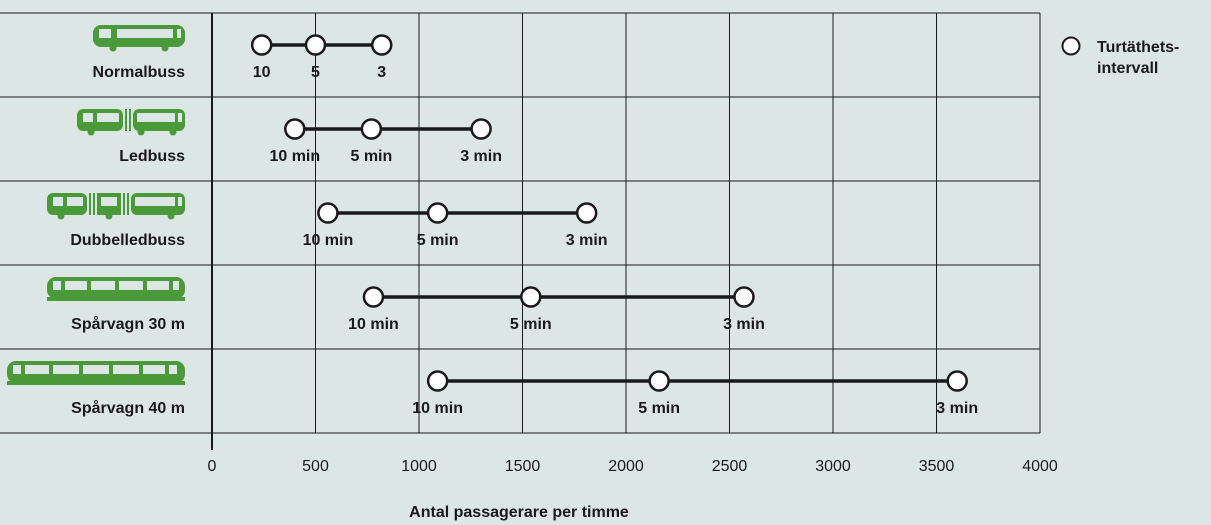 This screenshot has height=525, width=1211. I want to click on x-tick-label: 1000, so click(419, 466).